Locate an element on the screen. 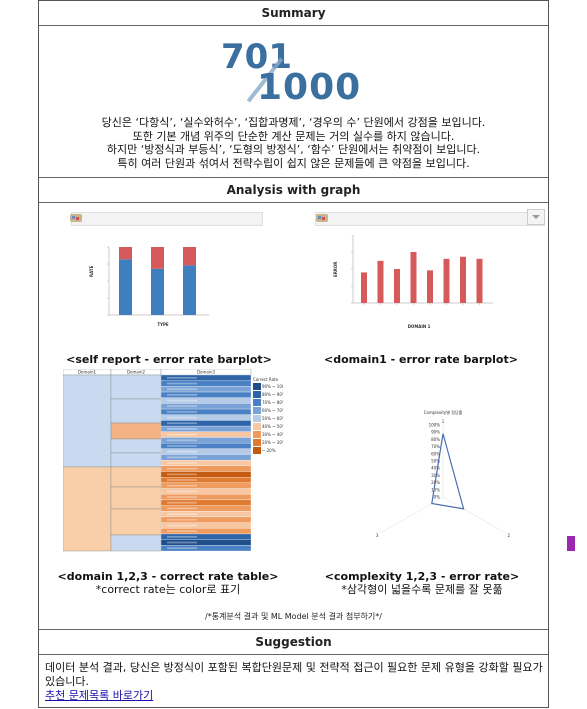 Image resolution: width=587 pixels, height=709 pixels. legend-label: 50% ~ 60% is located at coordinates (272, 418).